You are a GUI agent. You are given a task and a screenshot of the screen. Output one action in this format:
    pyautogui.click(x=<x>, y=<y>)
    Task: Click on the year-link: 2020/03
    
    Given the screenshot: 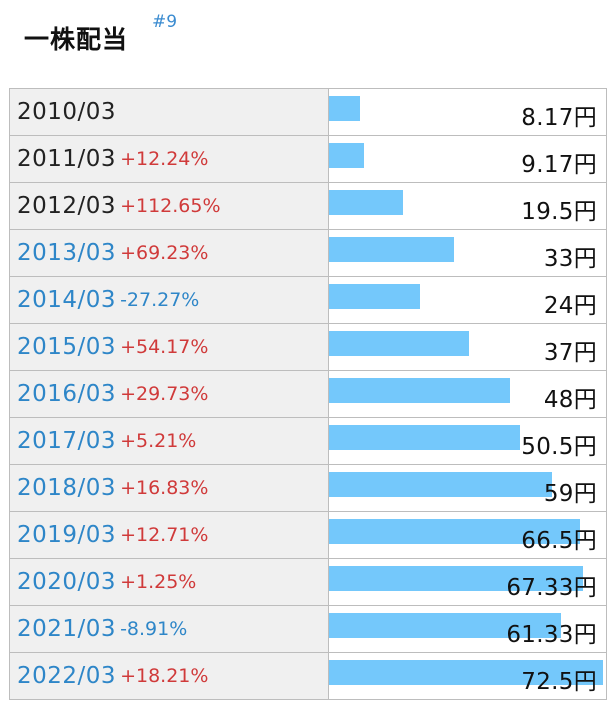 What is the action you would take?
    pyautogui.click(x=67, y=582)
    